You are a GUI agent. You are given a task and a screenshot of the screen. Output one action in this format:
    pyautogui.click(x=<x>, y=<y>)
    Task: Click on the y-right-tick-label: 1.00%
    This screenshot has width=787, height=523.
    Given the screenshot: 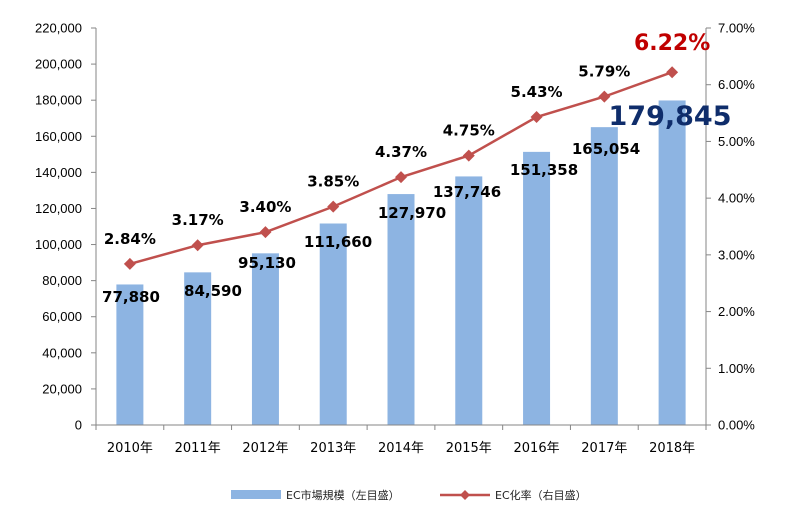 What is the action you would take?
    pyautogui.click(x=736, y=368)
    